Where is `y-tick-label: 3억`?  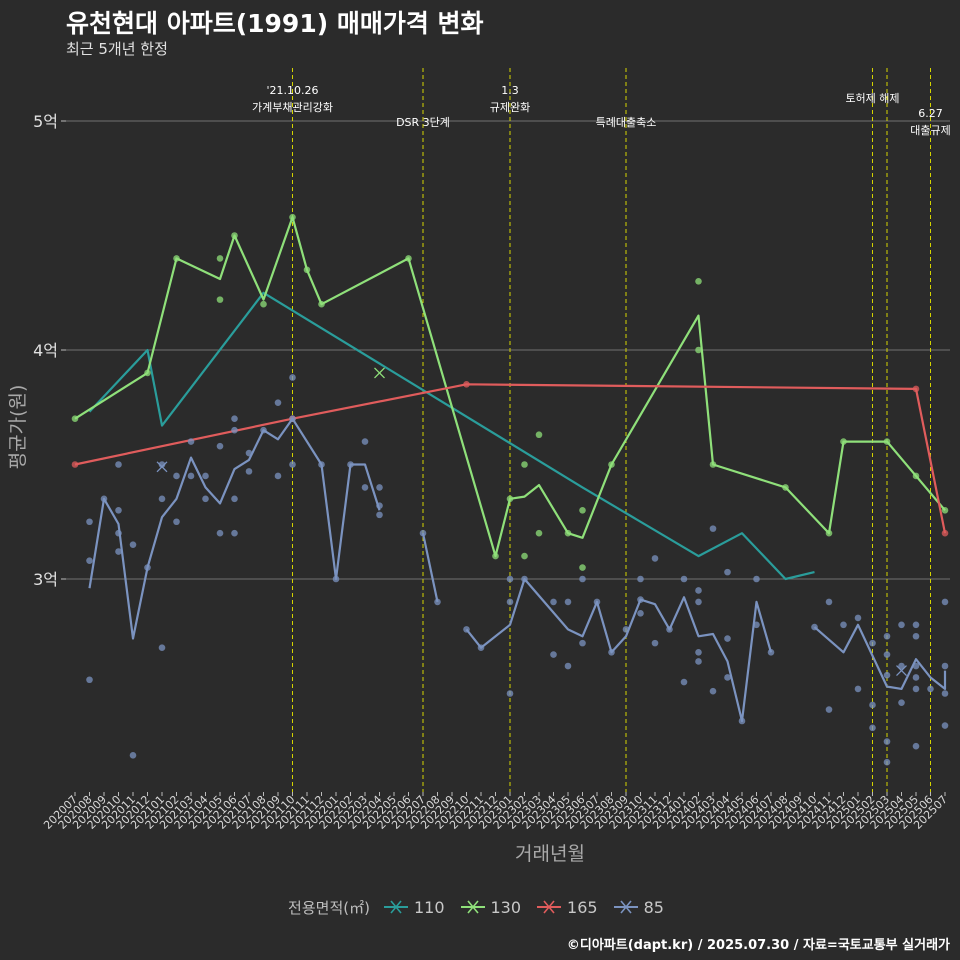 y-tick-label: 3억 is located at coordinates (45, 579).